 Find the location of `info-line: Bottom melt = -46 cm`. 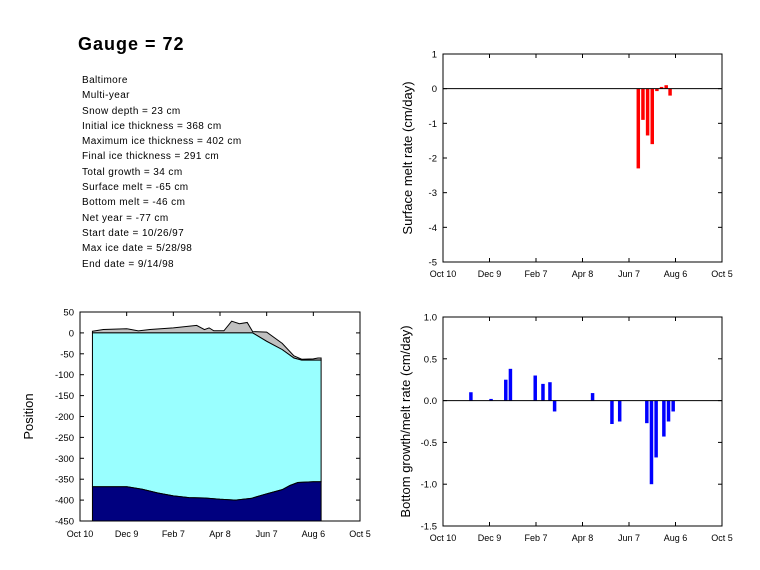

info-line: Bottom melt = -46 cm is located at coordinates (134, 203).